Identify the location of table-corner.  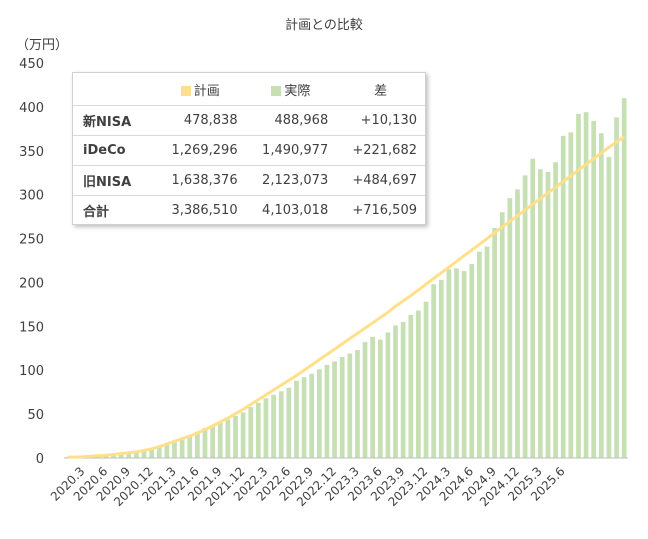
(114, 89).